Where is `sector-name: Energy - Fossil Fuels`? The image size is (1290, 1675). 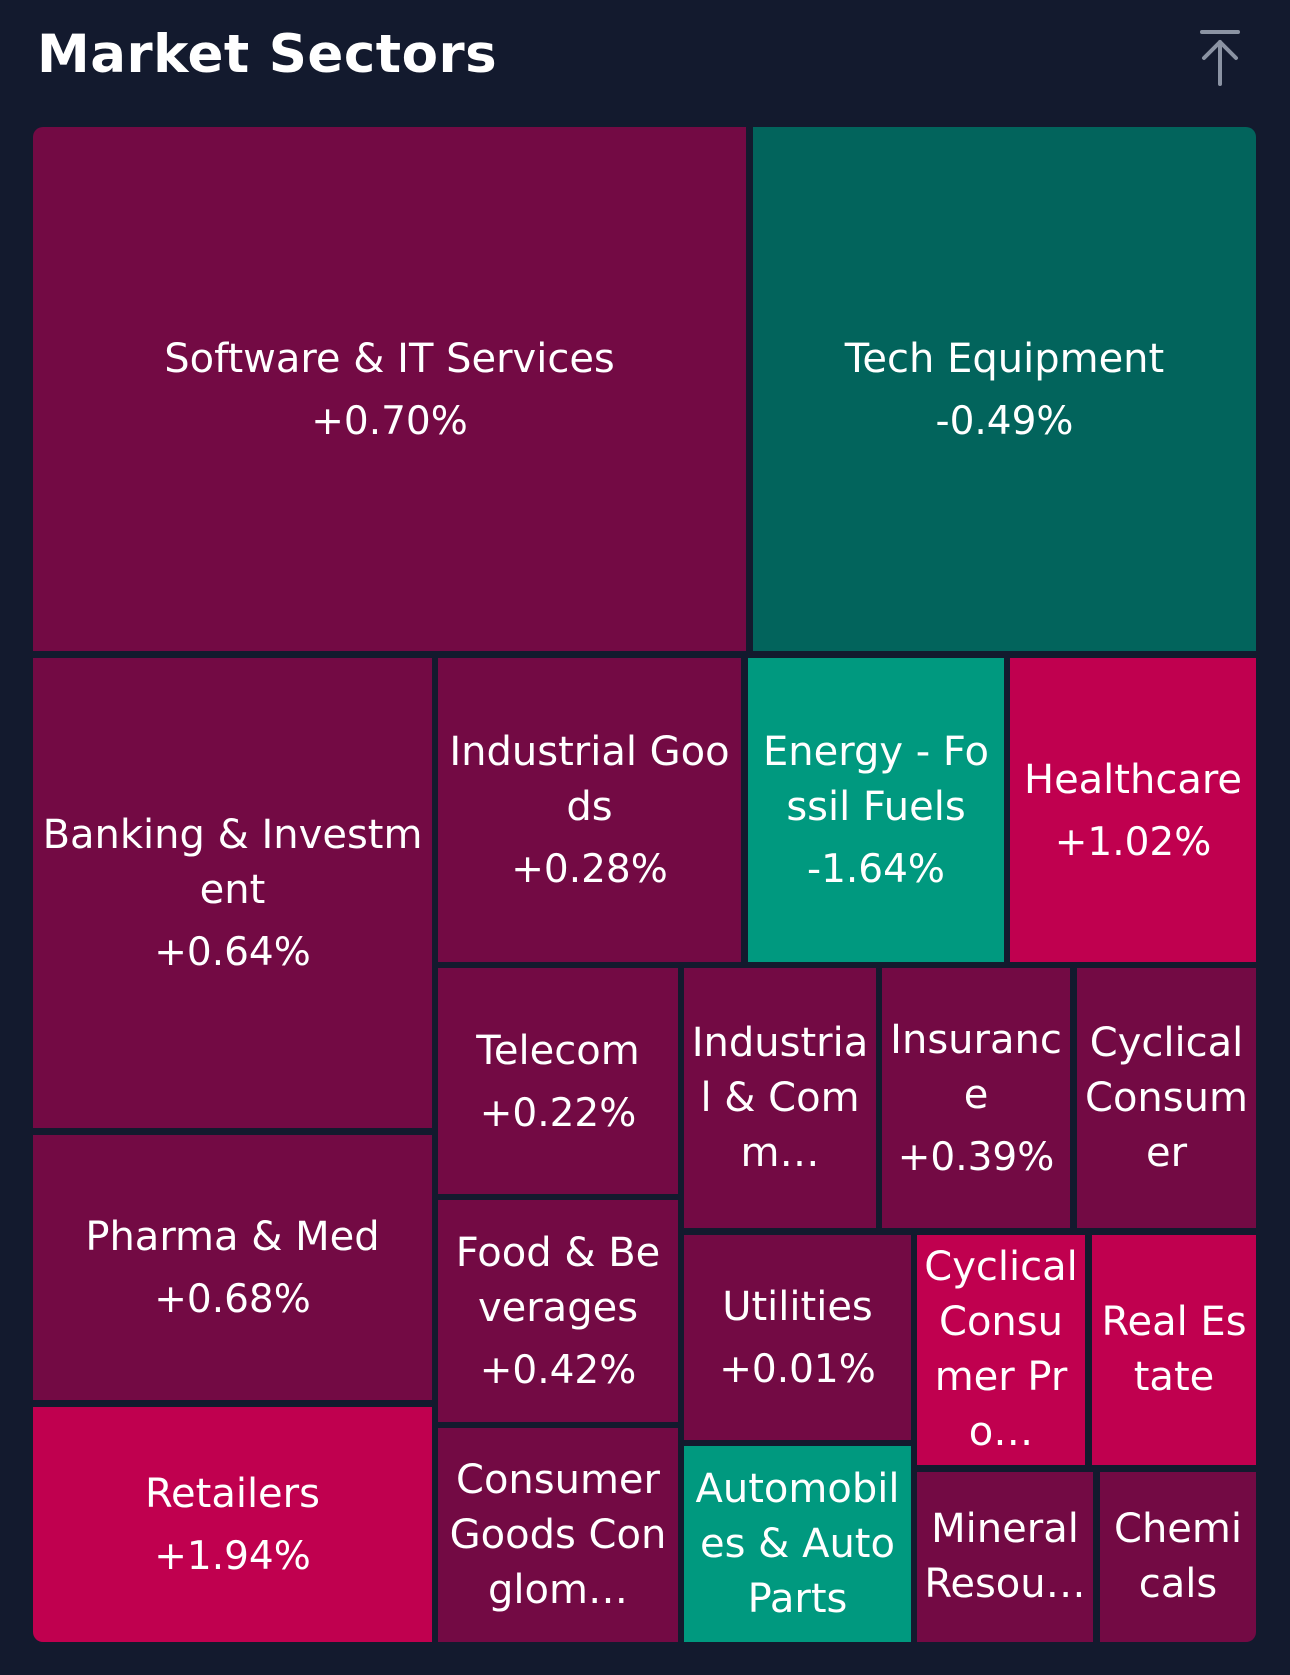 sector-name: Energy - Fossil Fuels is located at coordinates (876, 779).